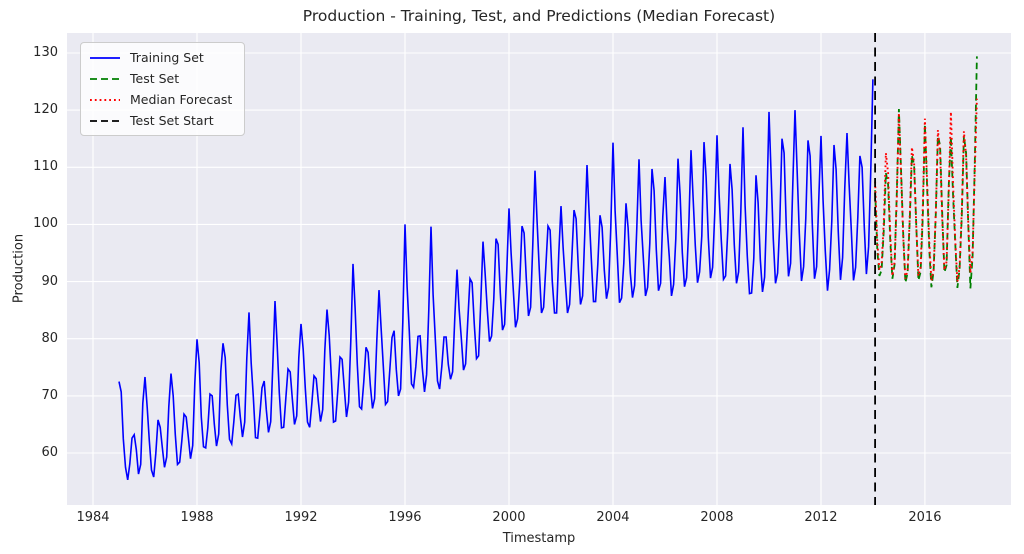  What do you see at coordinates (49, 281) in the screenshot?
I see `y-tick-label: 90` at bounding box center [49, 281].